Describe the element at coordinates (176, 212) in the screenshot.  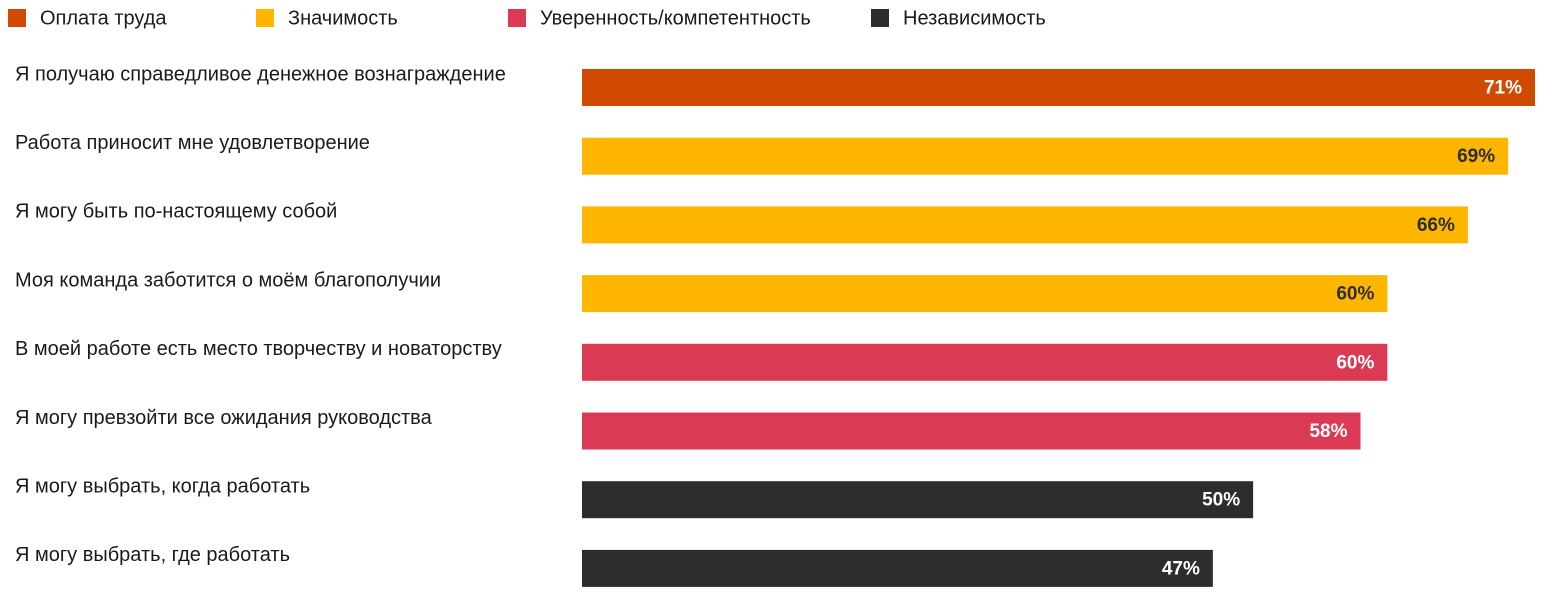
I see `category-label: Я могу быть по-настоящему собой` at that location.